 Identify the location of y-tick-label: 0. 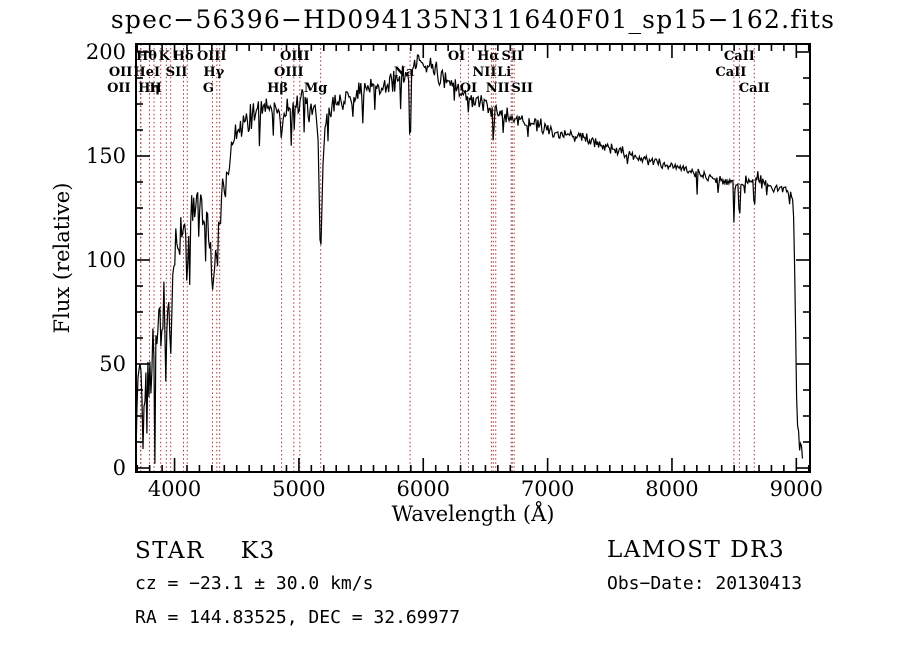
(119, 468).